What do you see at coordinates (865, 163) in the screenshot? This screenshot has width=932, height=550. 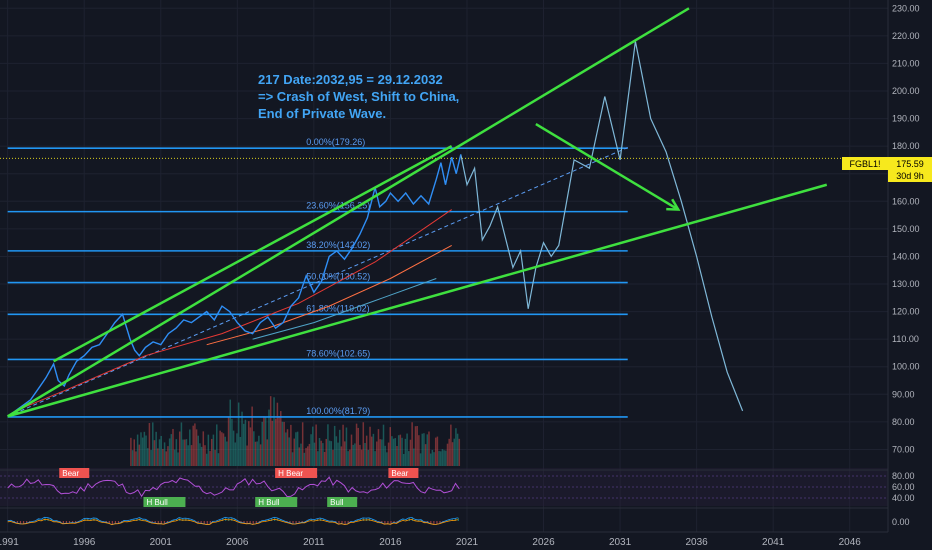 I see `symbol-badge` at bounding box center [865, 163].